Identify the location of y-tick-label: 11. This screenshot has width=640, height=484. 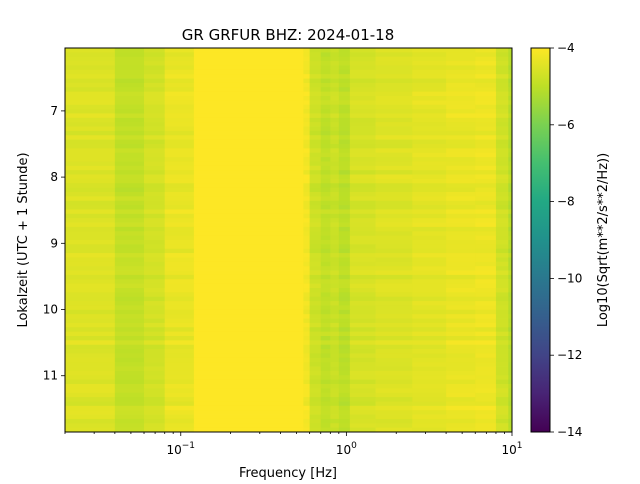
(50, 376).